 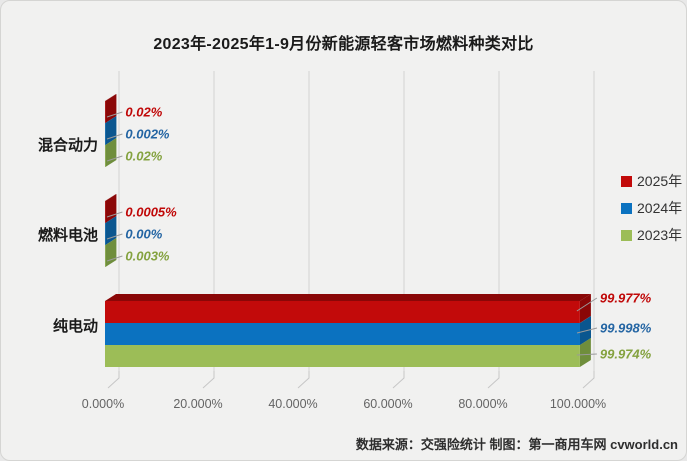 I want to click on legend-swatch-2025, so click(x=626, y=181).